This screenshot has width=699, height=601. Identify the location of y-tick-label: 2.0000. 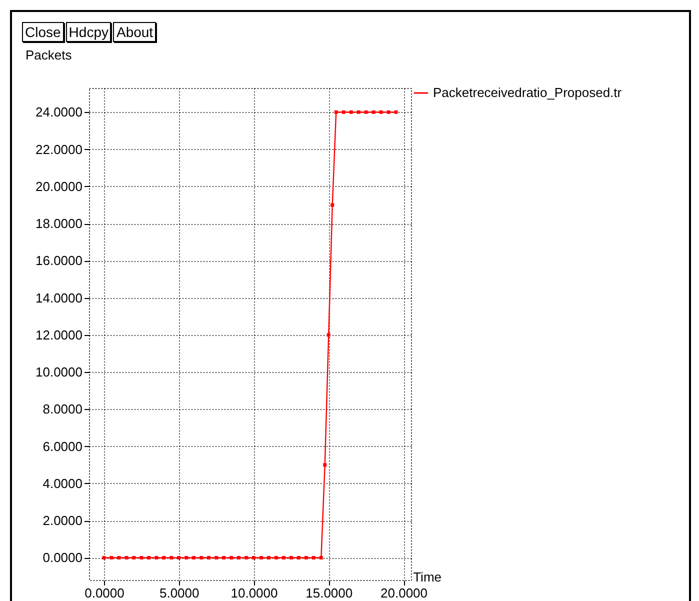
(62, 520).